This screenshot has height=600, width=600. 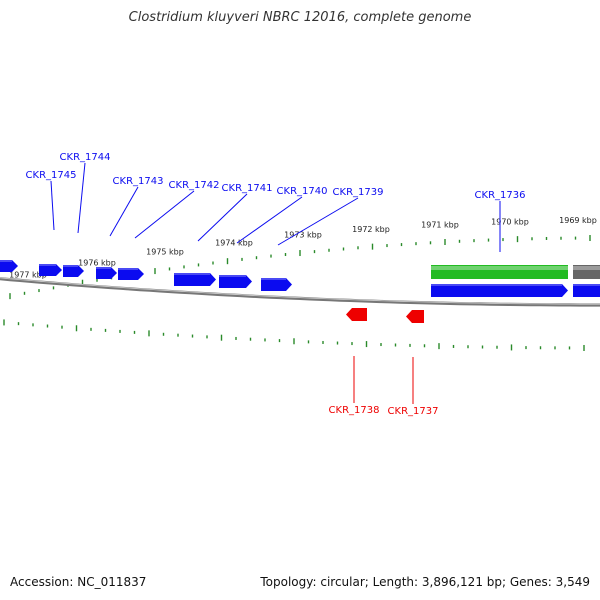 What do you see at coordinates (97, 262) in the screenshot?
I see `kbp-label: 1976 kbp` at bounding box center [97, 262].